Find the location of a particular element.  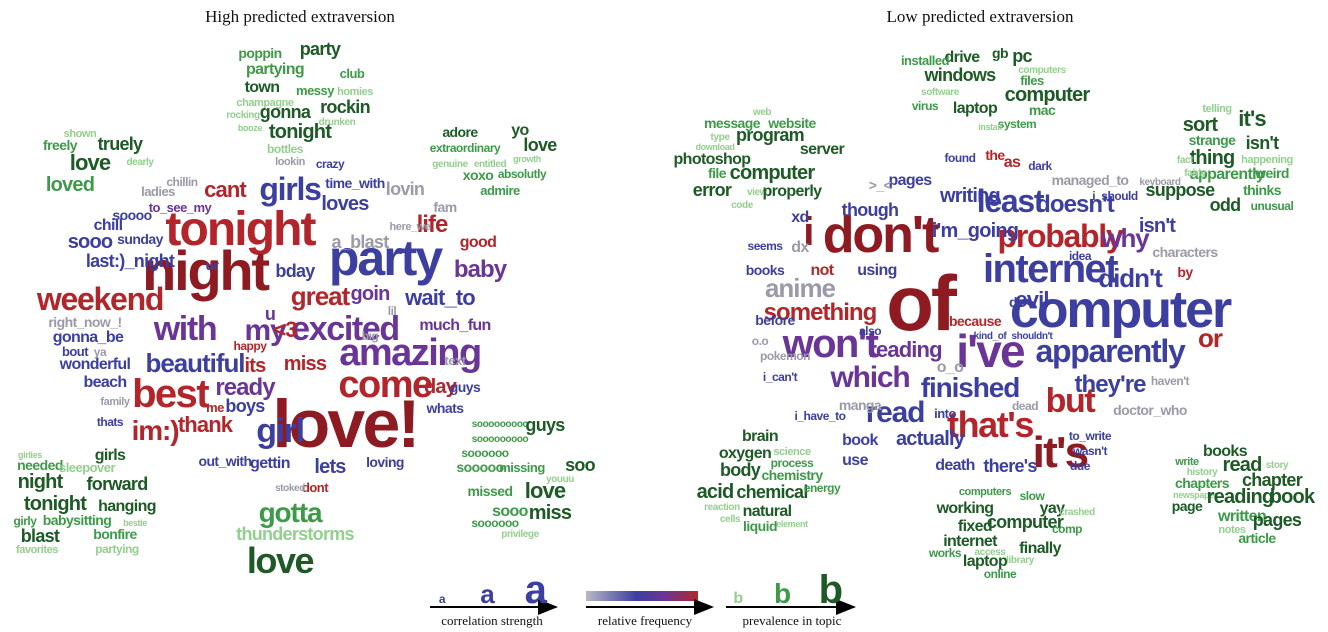

word: xd is located at coordinates (799, 217).